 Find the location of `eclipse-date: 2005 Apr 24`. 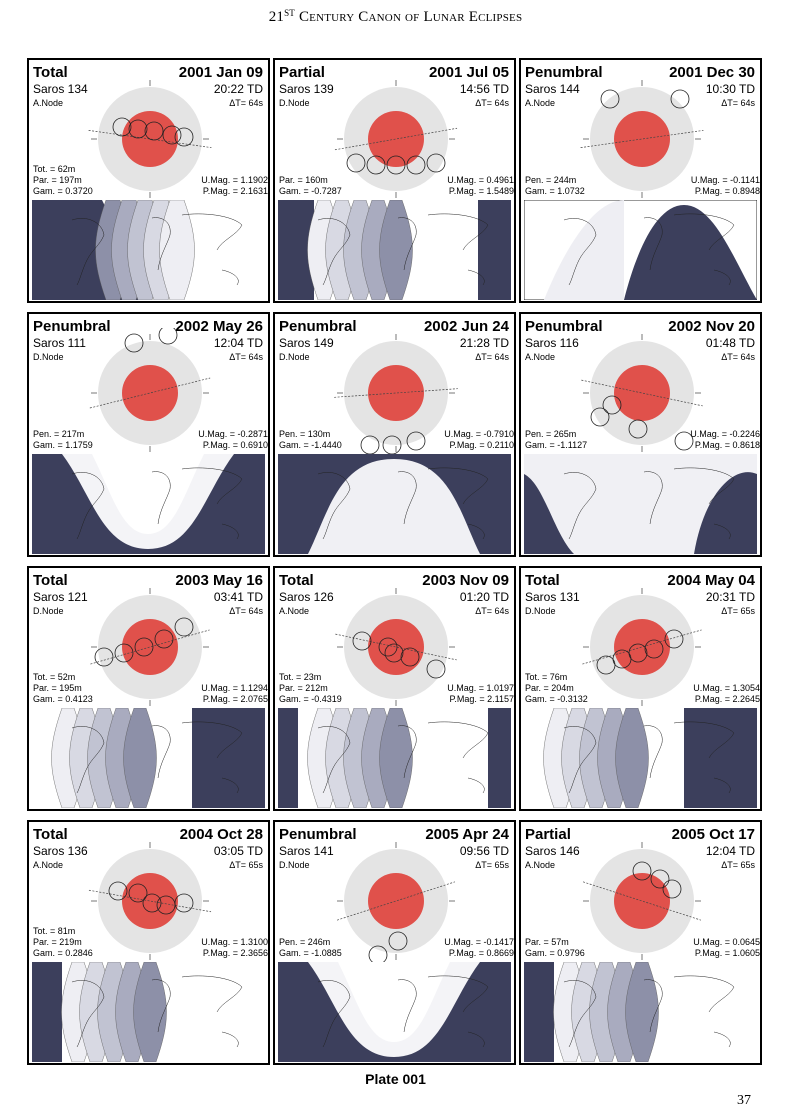

eclipse-date: 2005 Apr 24 is located at coordinates (467, 834).